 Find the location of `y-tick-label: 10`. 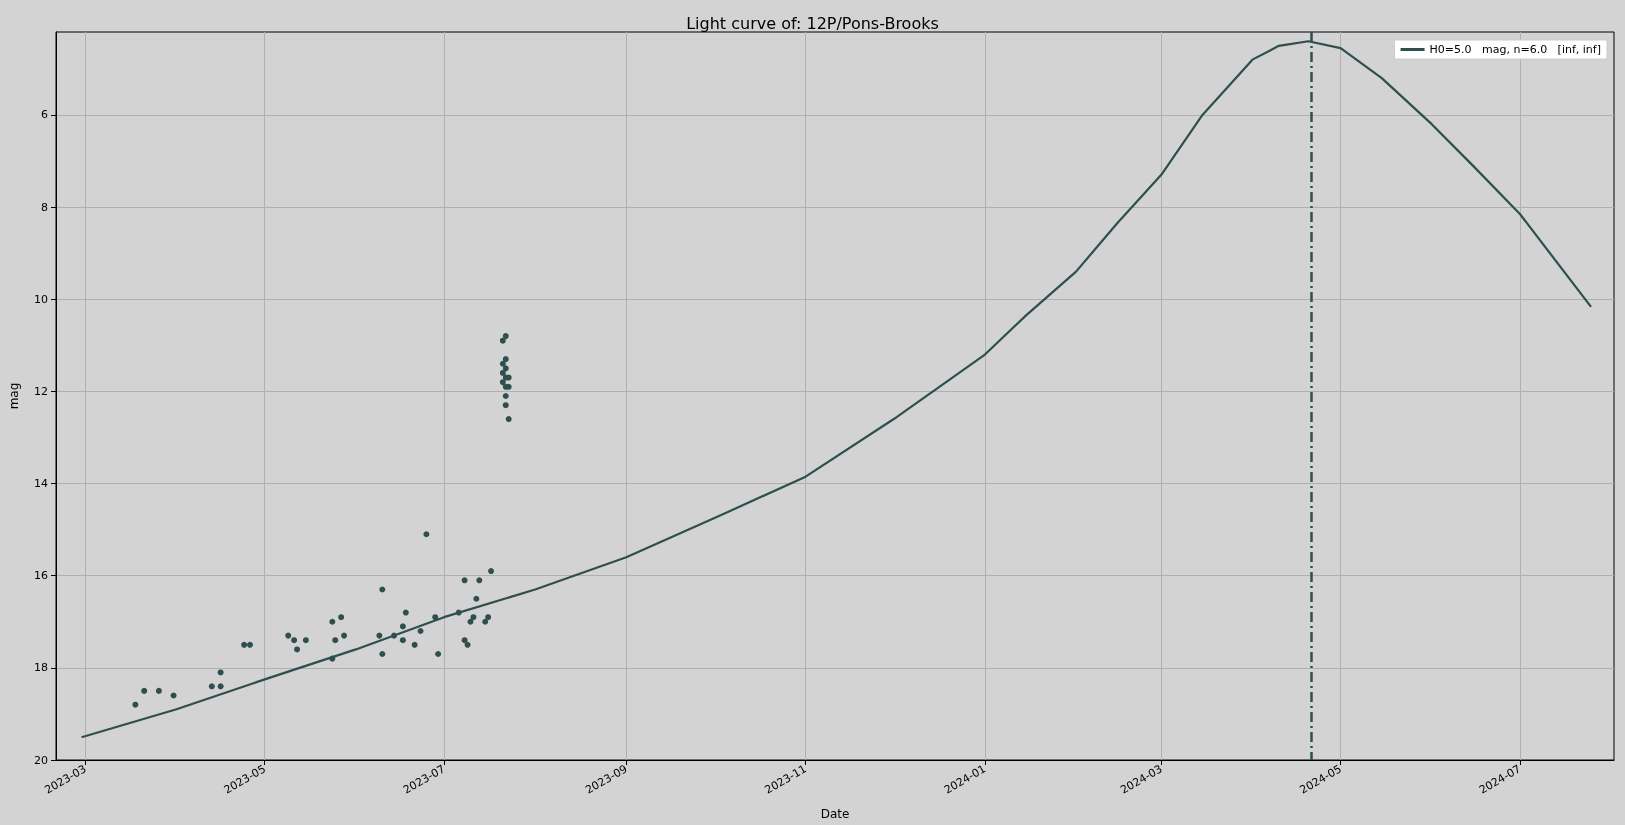

y-tick-label: 10 is located at coordinates (41, 299).